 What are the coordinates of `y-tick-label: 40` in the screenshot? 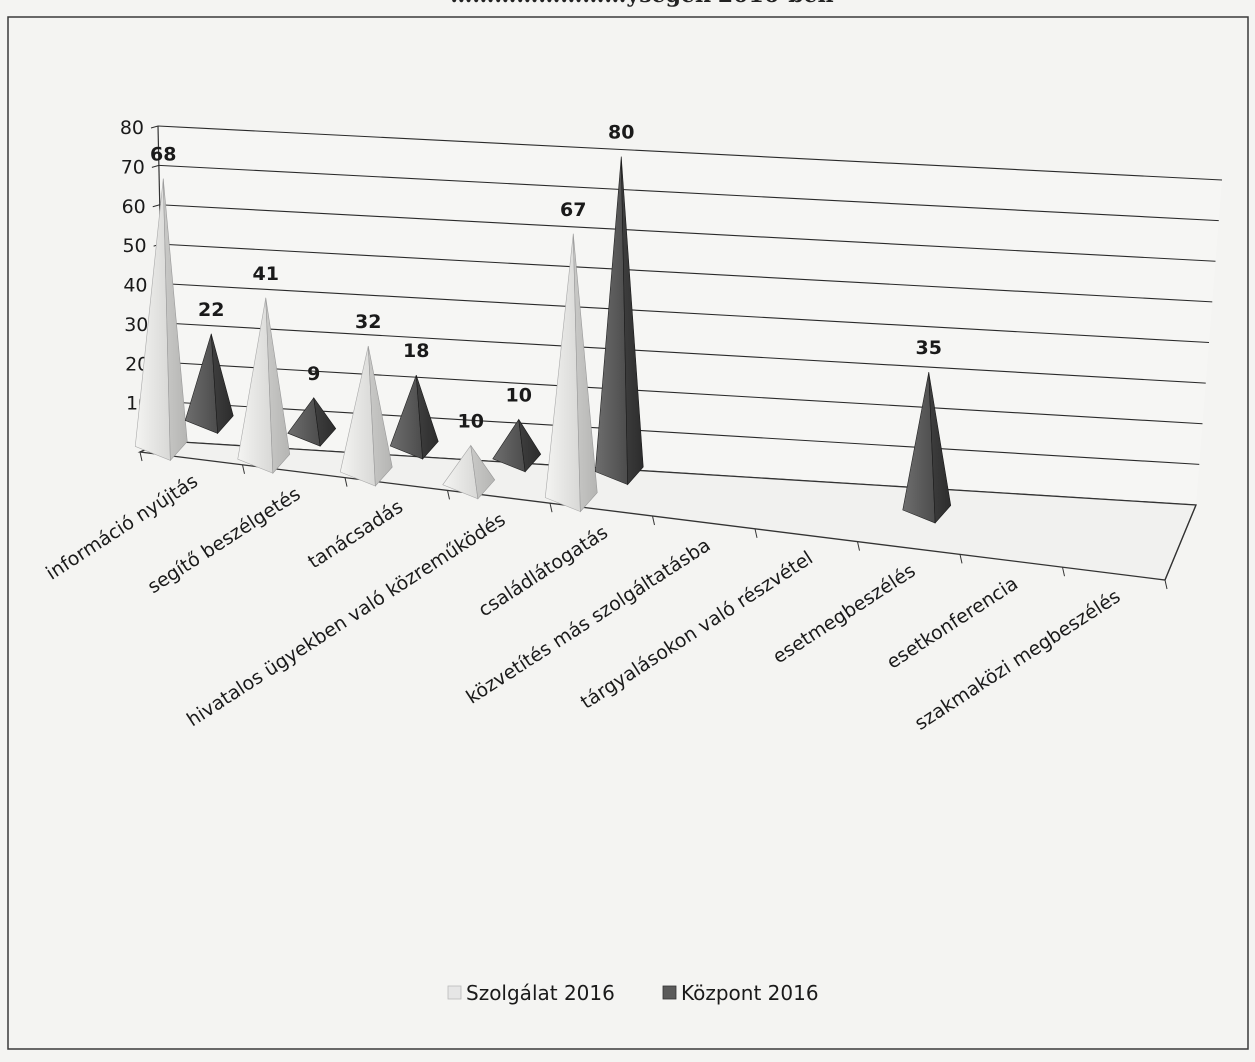 It's located at (135, 286).